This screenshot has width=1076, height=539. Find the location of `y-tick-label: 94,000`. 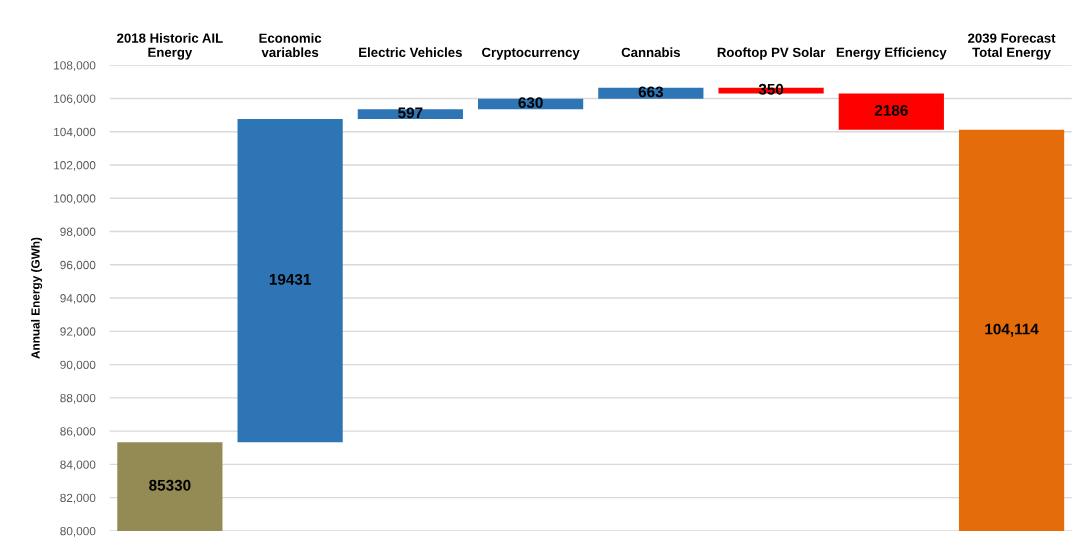

y-tick-label: 94,000 is located at coordinates (78, 299).